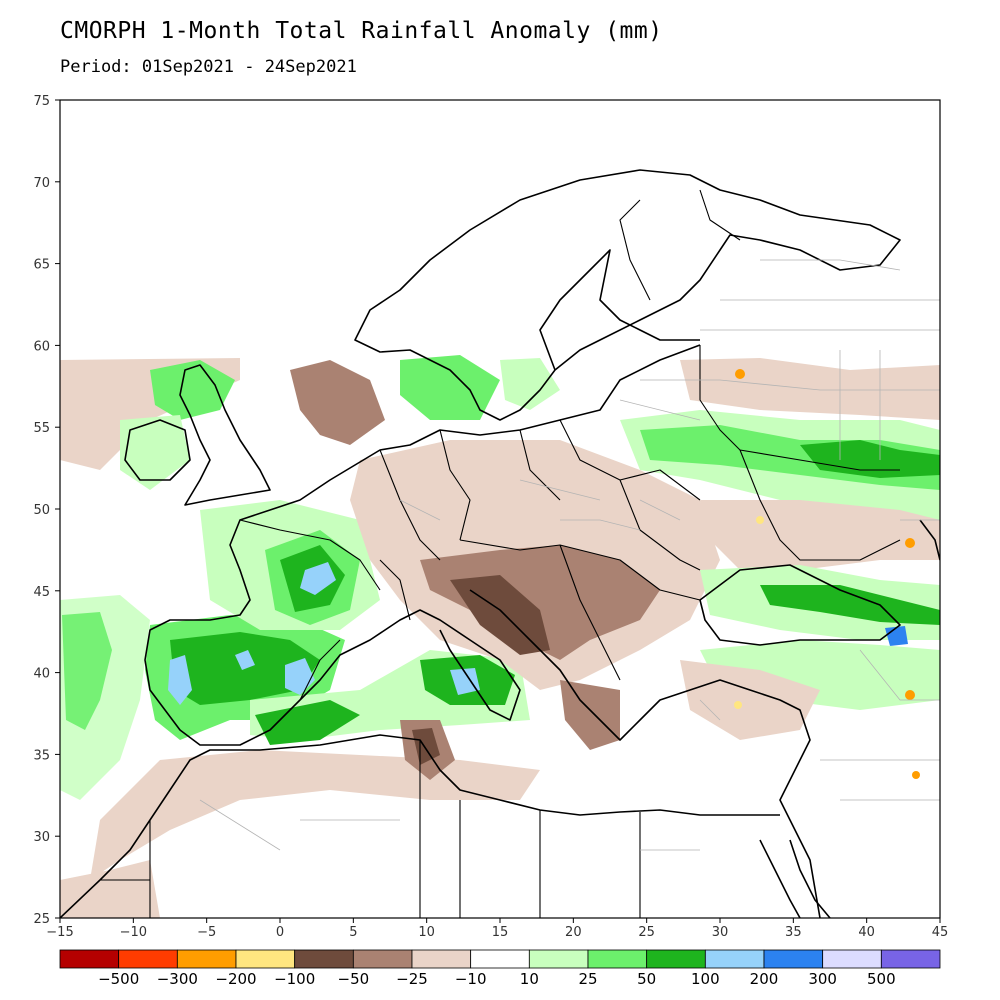 The image size is (1000, 1000). I want to click on lon-tick-label: 25, so click(646, 932).